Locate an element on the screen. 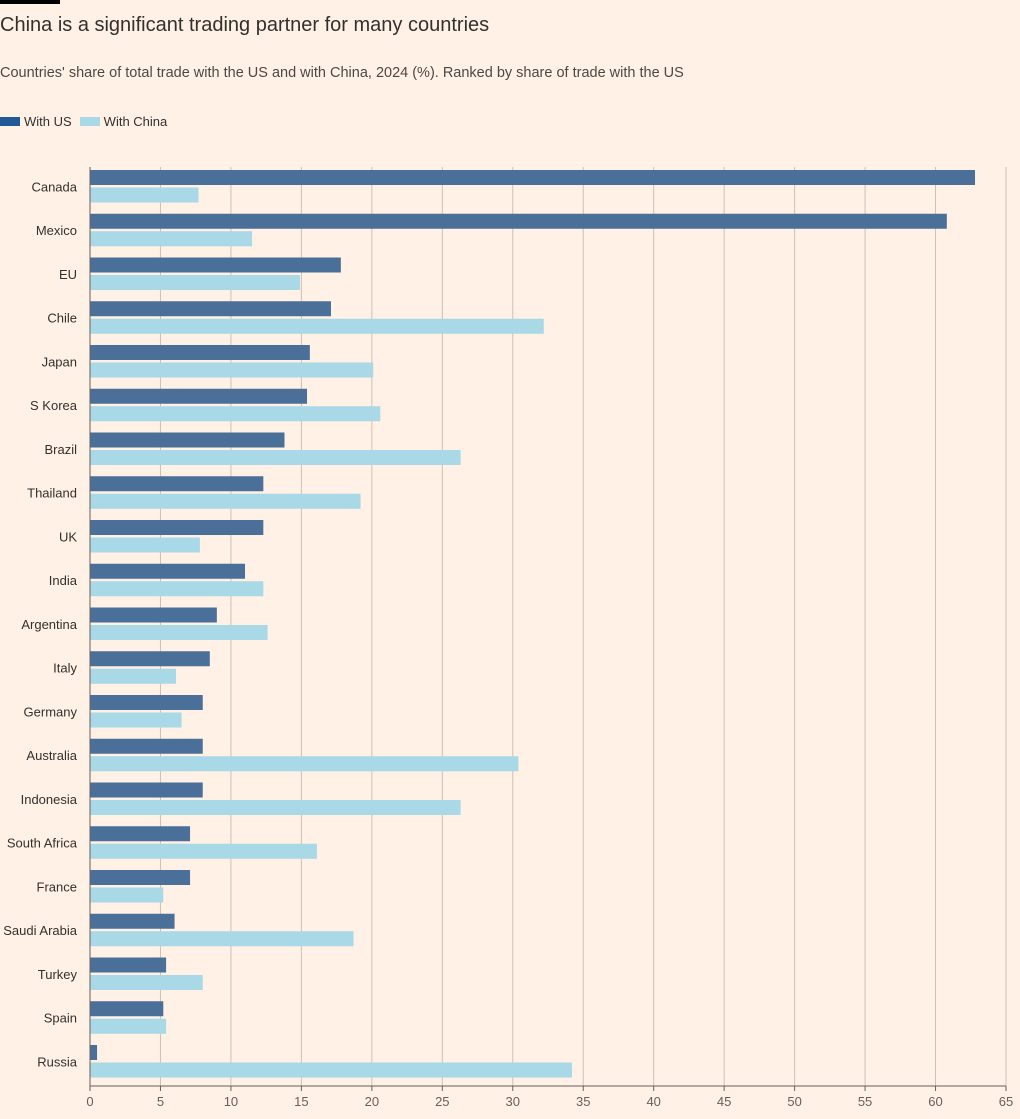 Image resolution: width=1020 pixels, height=1119 pixels. legend-item-us: With US is located at coordinates (36, 121).